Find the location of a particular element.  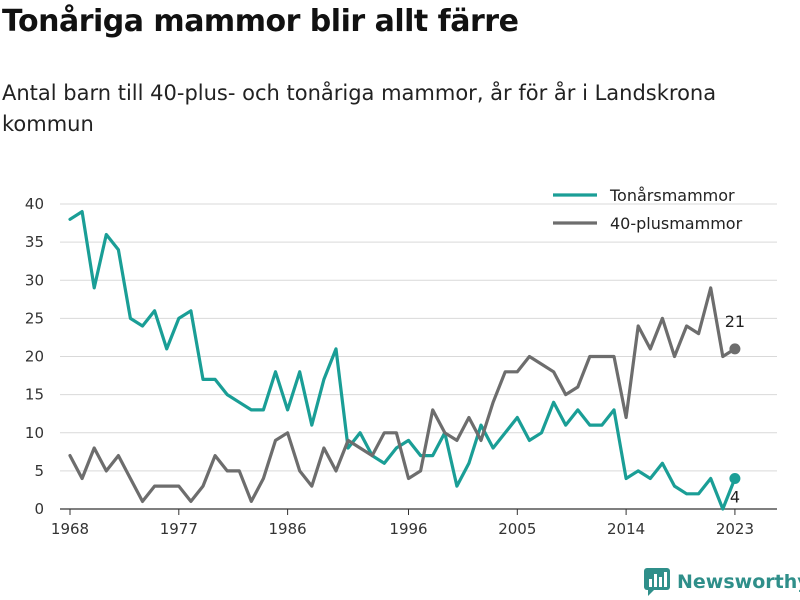

y-tick-label: 0 is located at coordinates (39, 509).